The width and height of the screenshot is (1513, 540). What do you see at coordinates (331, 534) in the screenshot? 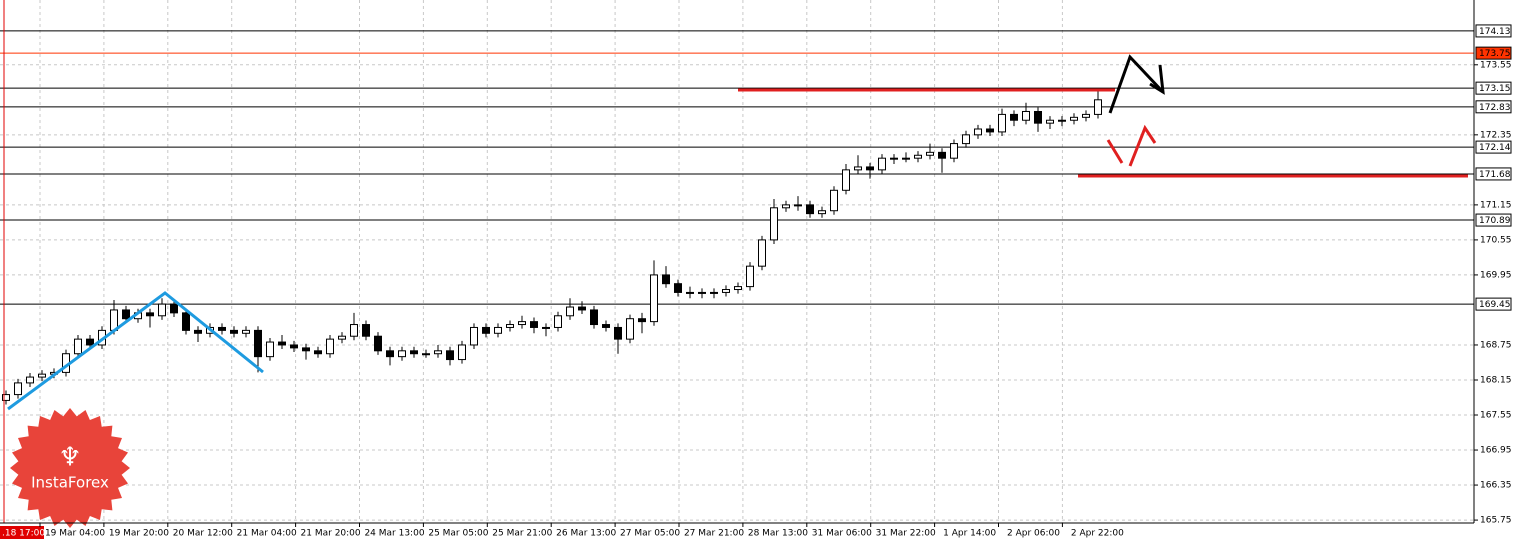
I see `x-tick-label: 21 Mar 20:00` at bounding box center [331, 534].